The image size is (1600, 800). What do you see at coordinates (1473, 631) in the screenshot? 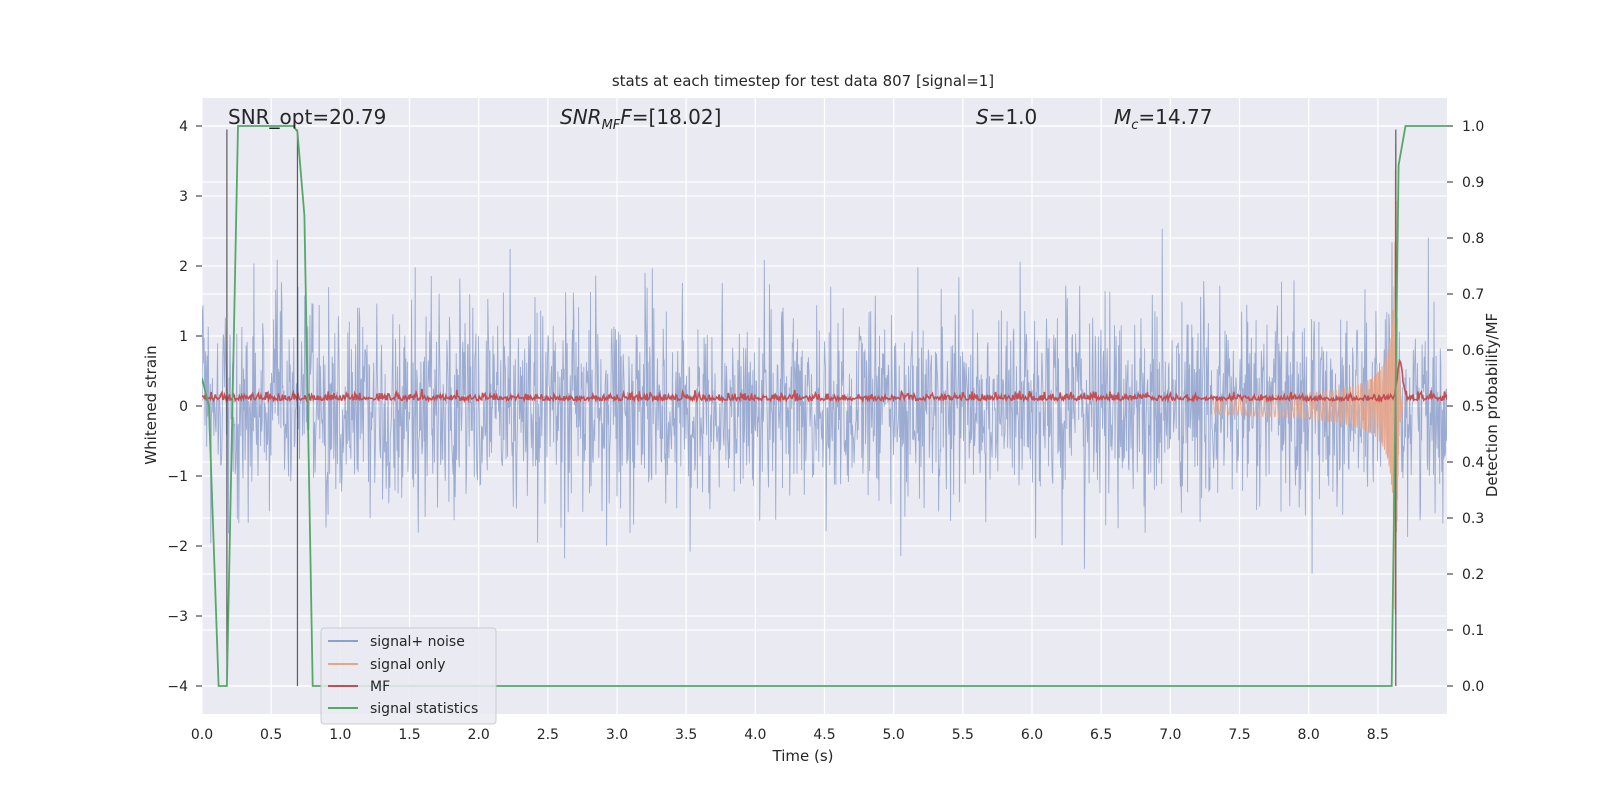
I see `y-tick-label-right: 0.1` at bounding box center [1473, 631].